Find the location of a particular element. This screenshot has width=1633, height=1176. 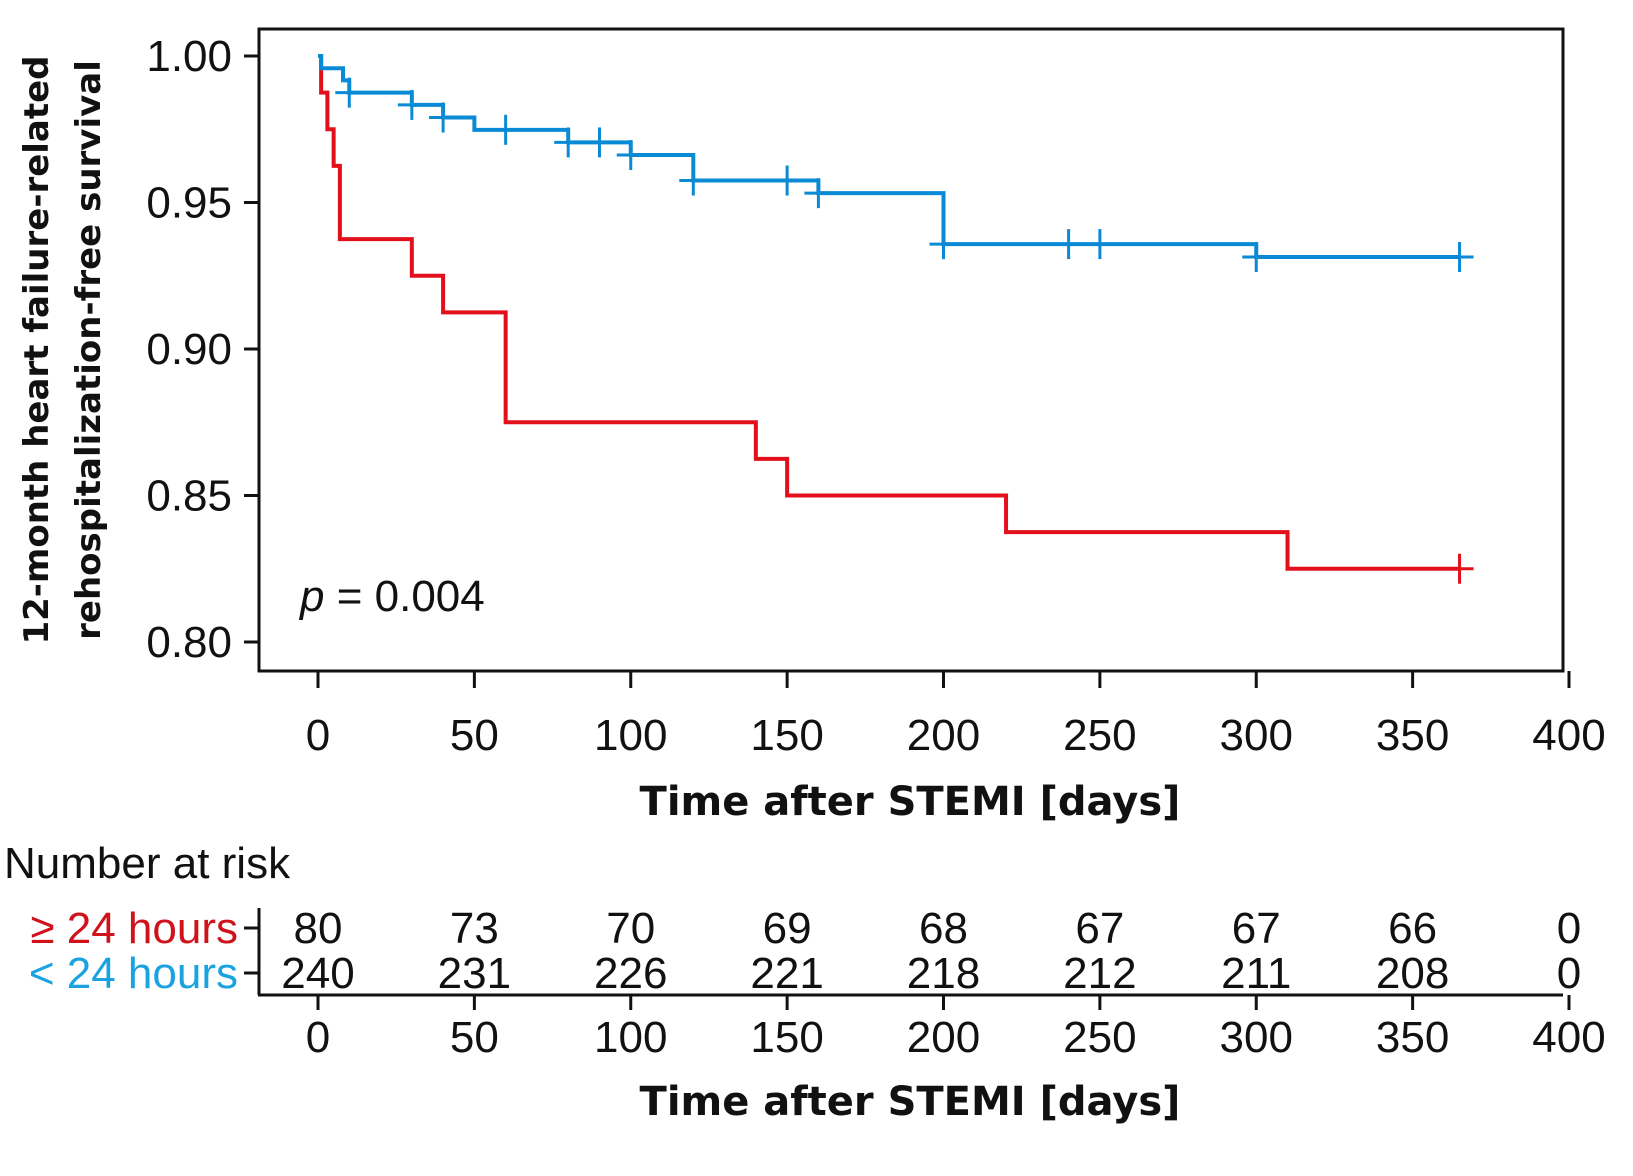

risk-count: 226 is located at coordinates (630, 973).